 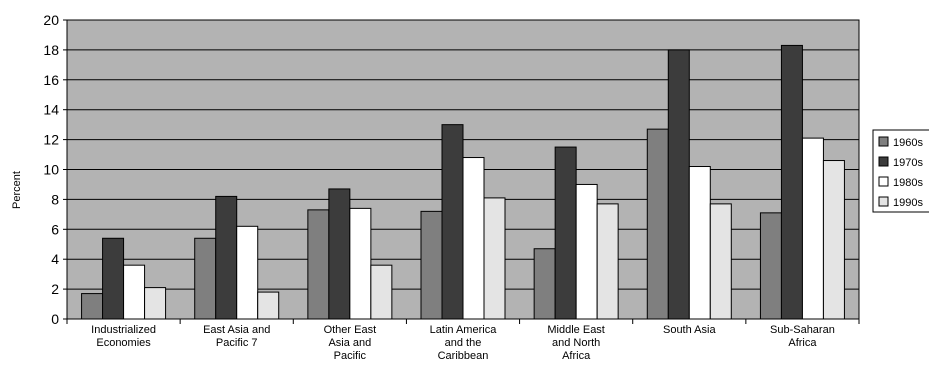 I want to click on legend-swatch-1970s, so click(x=883, y=161).